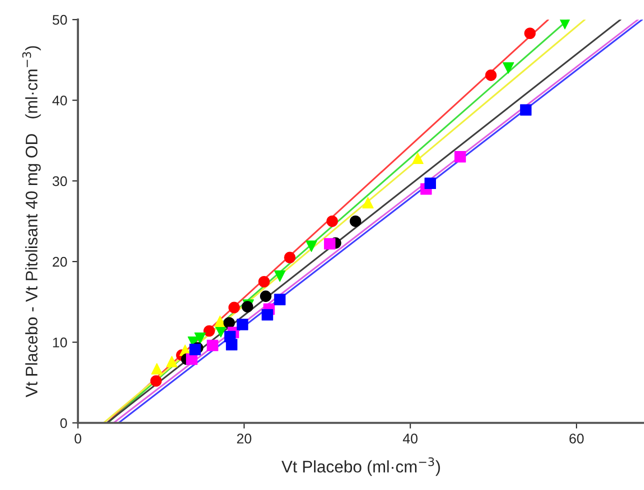  Describe the element at coordinates (410, 439) in the screenshot. I see `x-tick-label: 40` at that location.